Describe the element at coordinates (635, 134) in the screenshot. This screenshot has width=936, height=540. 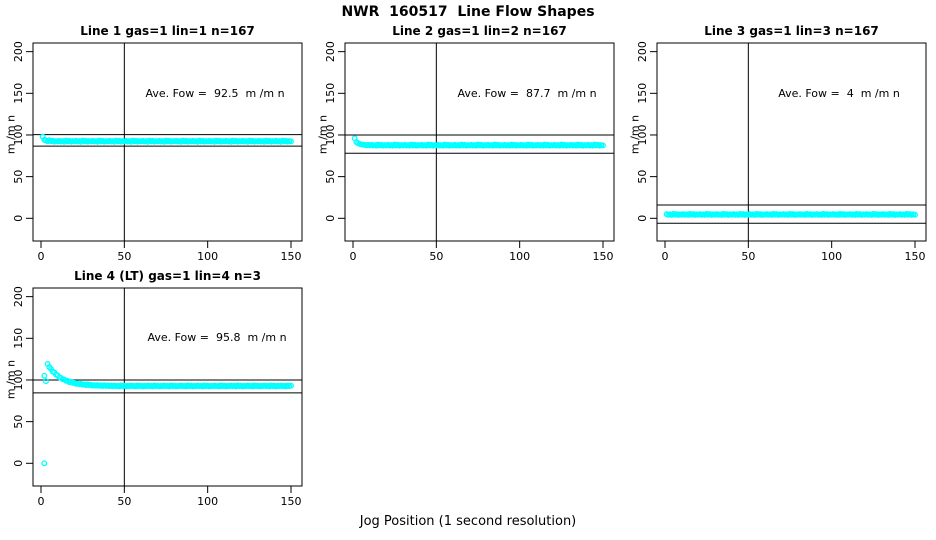
I see `subplot-3-y-axis-label: m /m n` at that location.